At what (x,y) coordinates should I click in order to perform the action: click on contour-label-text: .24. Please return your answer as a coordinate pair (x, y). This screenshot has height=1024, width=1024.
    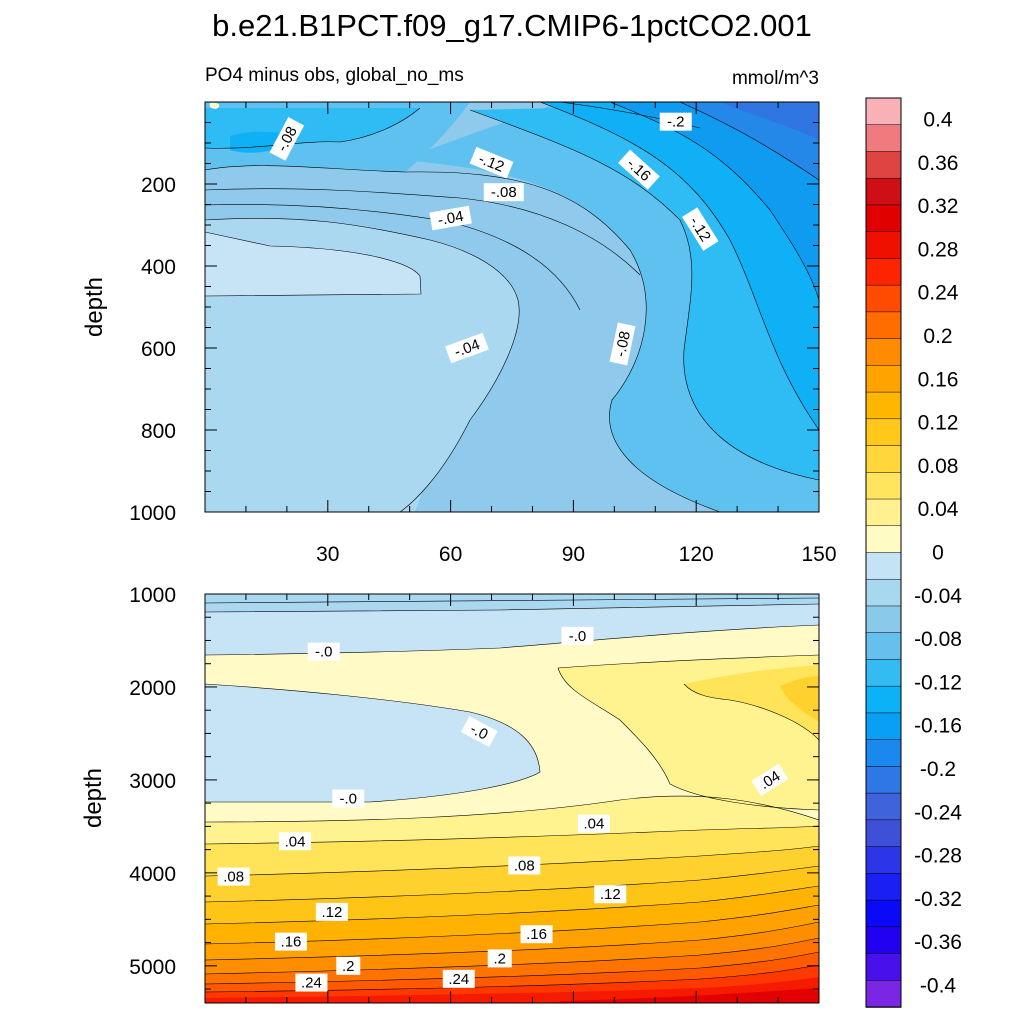
    Looking at the image, I should click on (311, 983).